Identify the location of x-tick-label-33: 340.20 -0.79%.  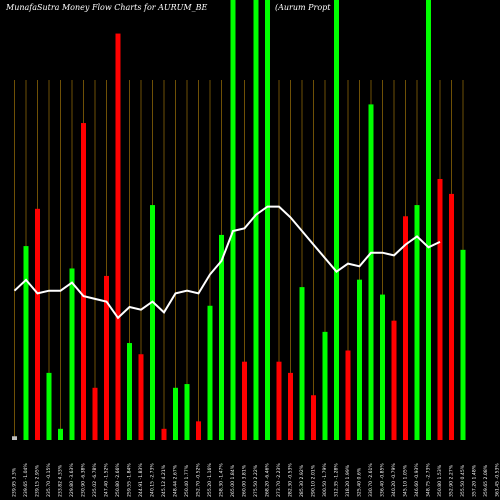
(394, 480).